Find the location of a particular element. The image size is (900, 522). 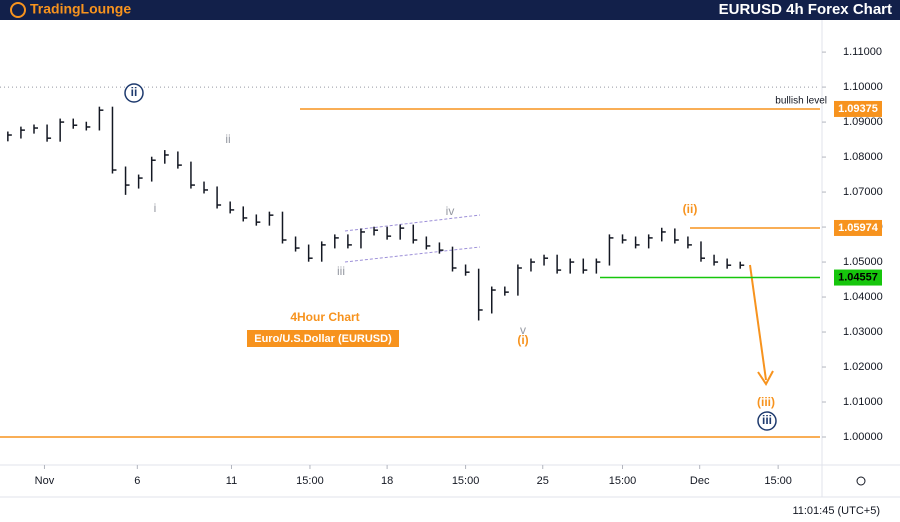

logo-icon is located at coordinates (18, 10).